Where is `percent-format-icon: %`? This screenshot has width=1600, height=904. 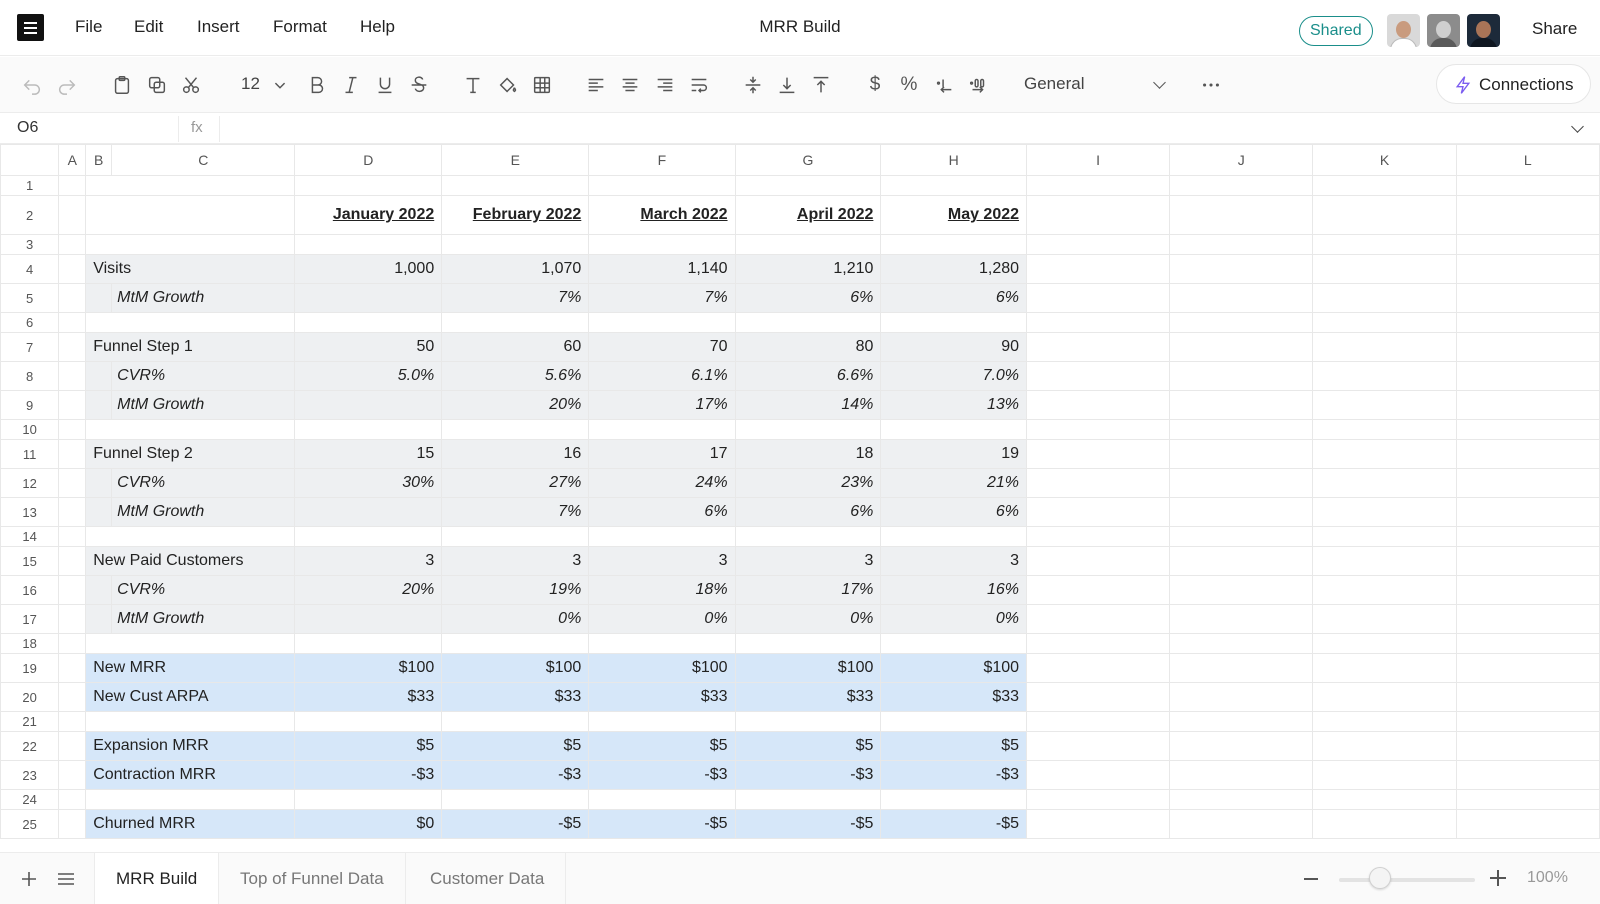
percent-format-icon: % is located at coordinates (909, 84).